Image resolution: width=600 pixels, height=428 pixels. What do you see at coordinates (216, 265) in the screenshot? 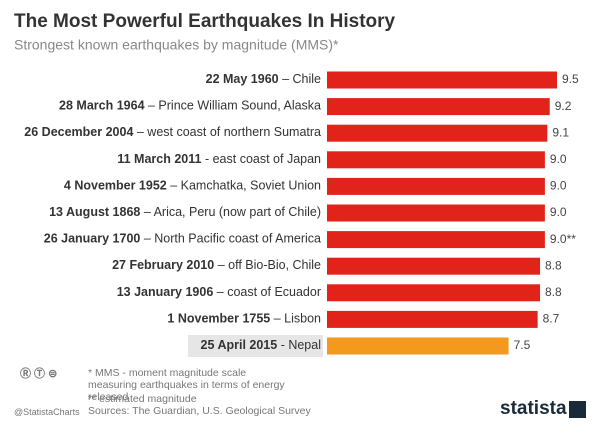
I see `category-label: 27 February 2010 – off Bio-Bio, Chile` at bounding box center [216, 265].